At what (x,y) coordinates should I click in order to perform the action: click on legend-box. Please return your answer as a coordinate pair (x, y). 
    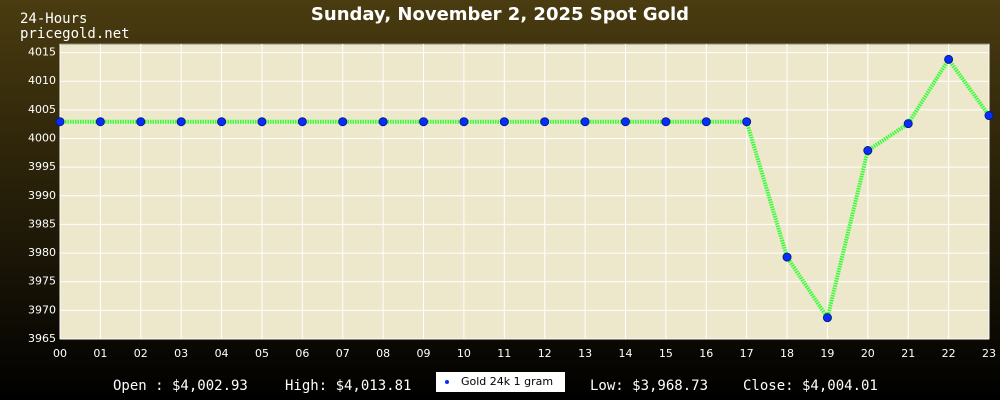
    Looking at the image, I should click on (500, 382).